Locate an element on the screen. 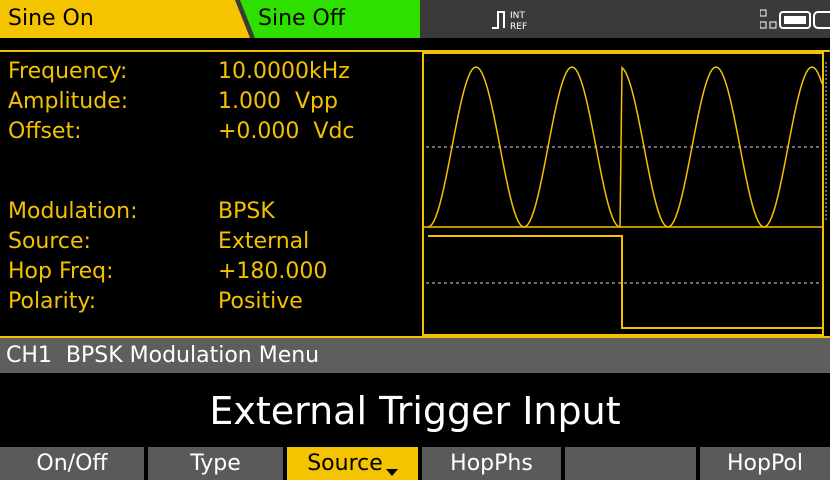  ref-int: INT is located at coordinates (517, 16).